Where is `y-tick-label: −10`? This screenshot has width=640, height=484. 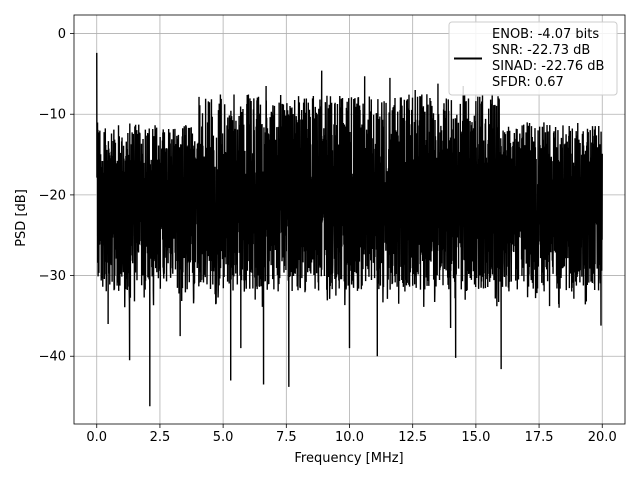
y-tick-label: −10 is located at coordinates (52, 115).